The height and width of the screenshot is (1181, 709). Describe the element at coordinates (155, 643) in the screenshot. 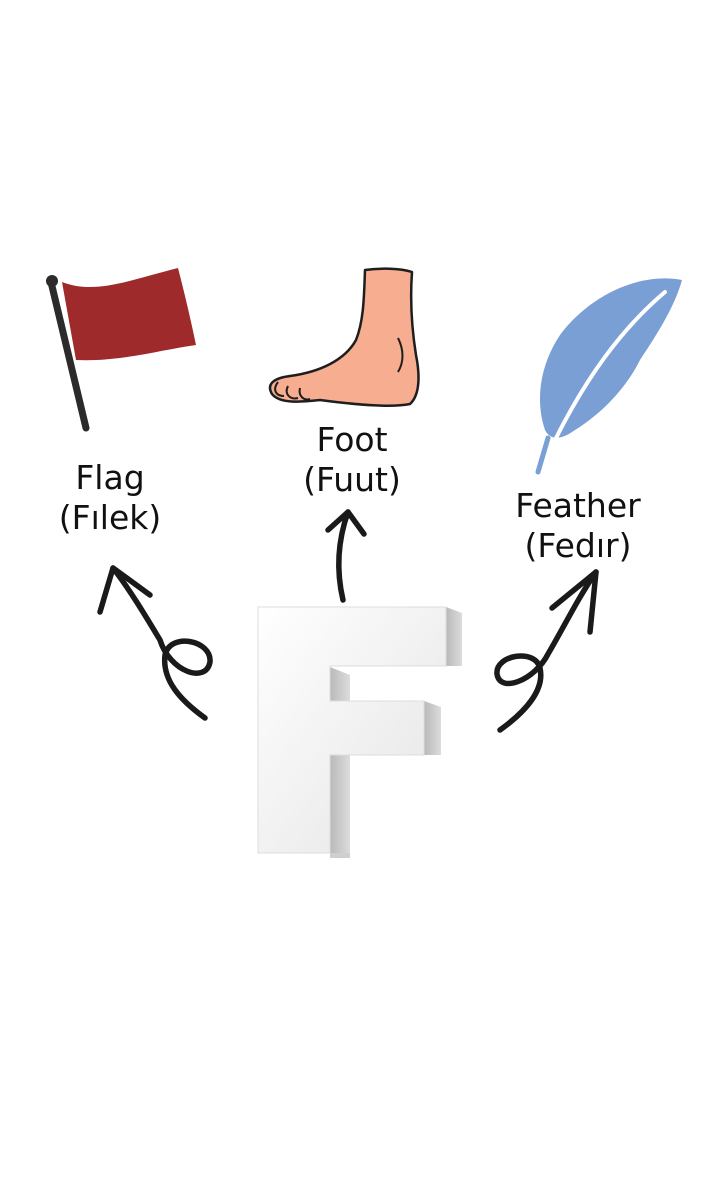

I see `arrow-to-flag` at that location.